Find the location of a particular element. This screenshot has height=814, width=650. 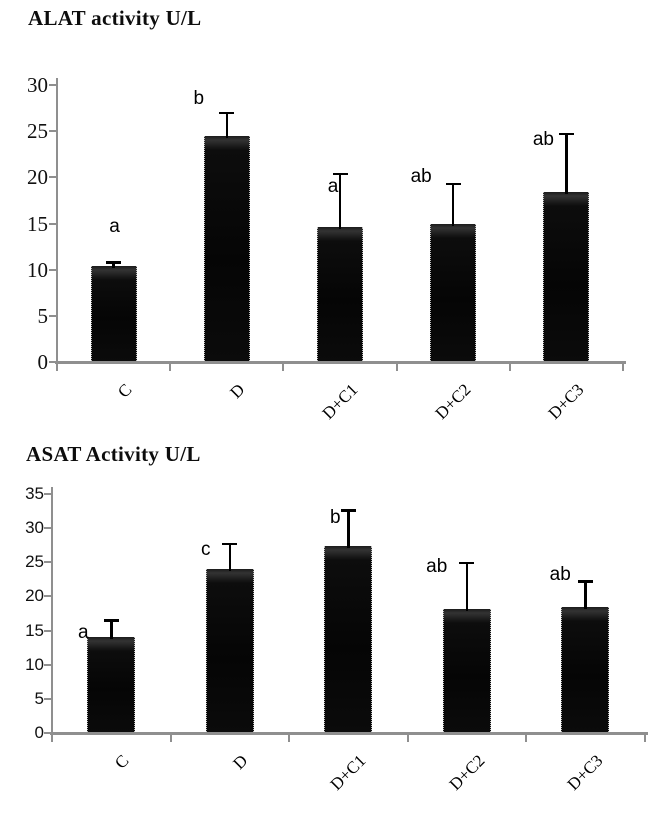

significance-label: c is located at coordinates (206, 549).